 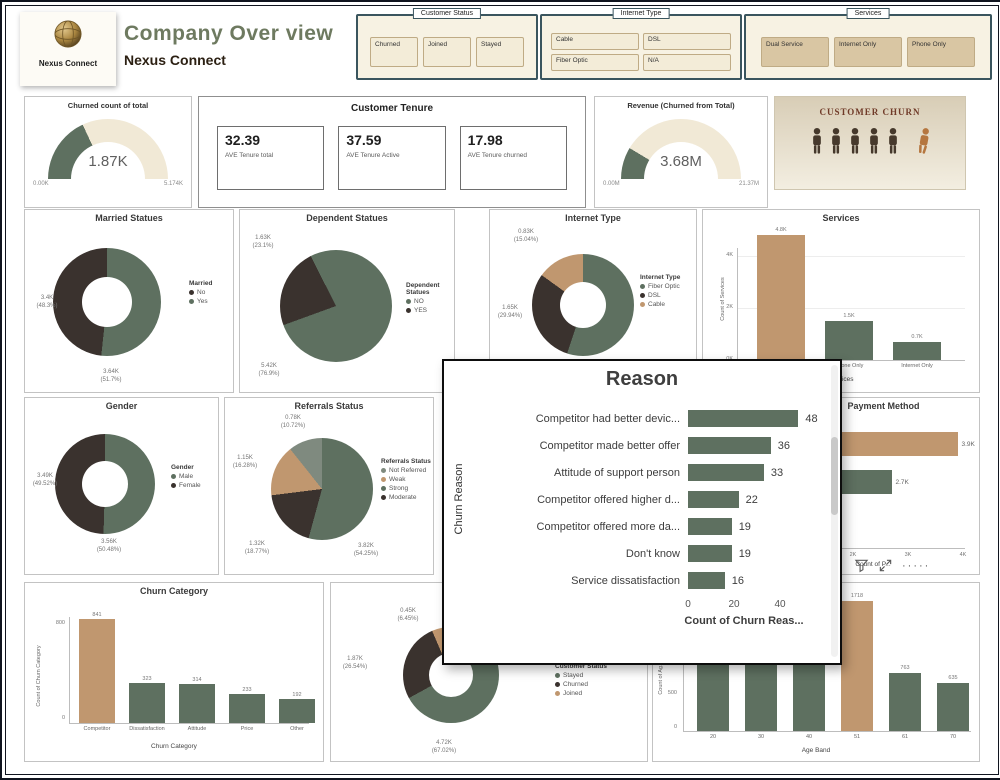 What do you see at coordinates (200, 292) in the screenshot?
I see `legend-item: No` at bounding box center [200, 292].